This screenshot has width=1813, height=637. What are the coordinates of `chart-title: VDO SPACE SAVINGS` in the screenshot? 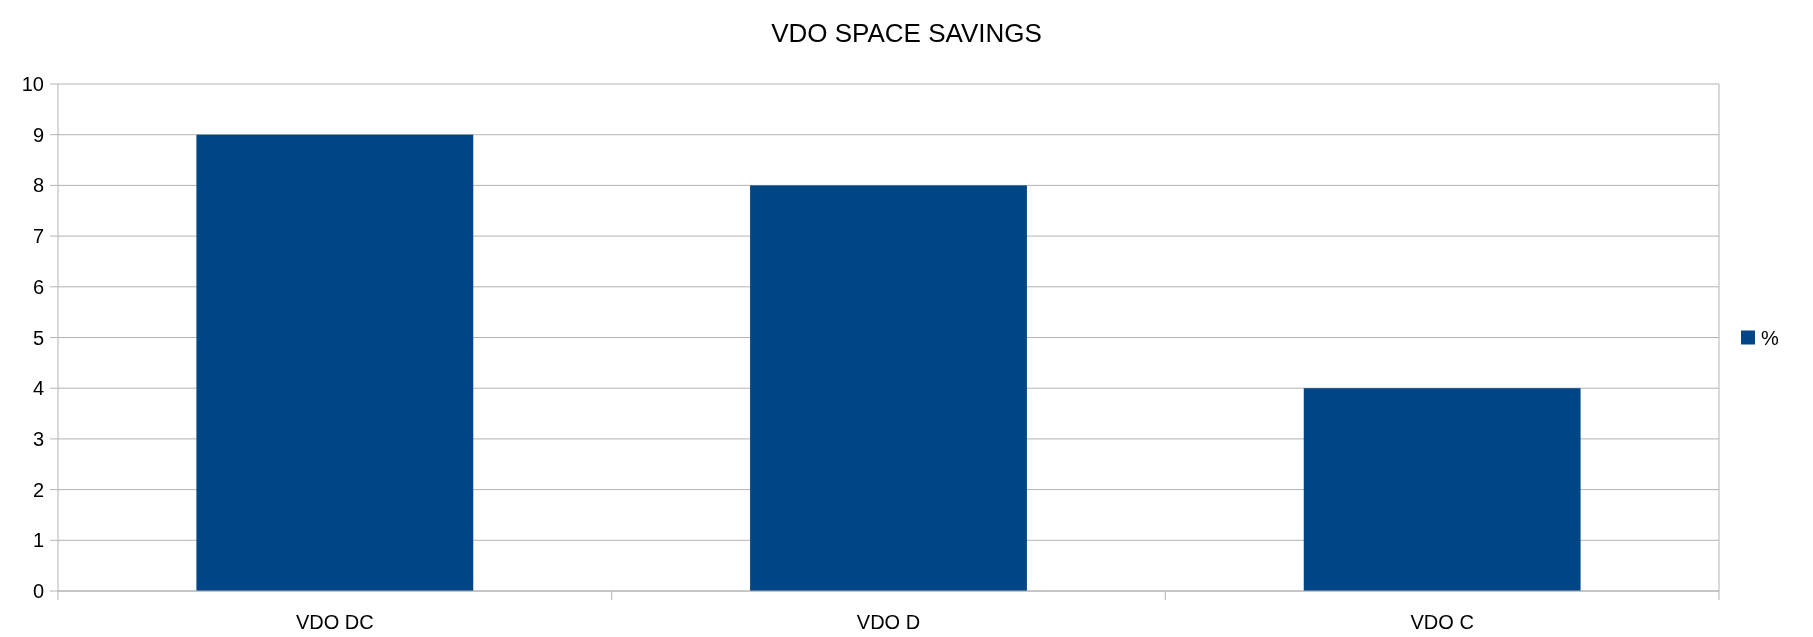 It's located at (906, 33).